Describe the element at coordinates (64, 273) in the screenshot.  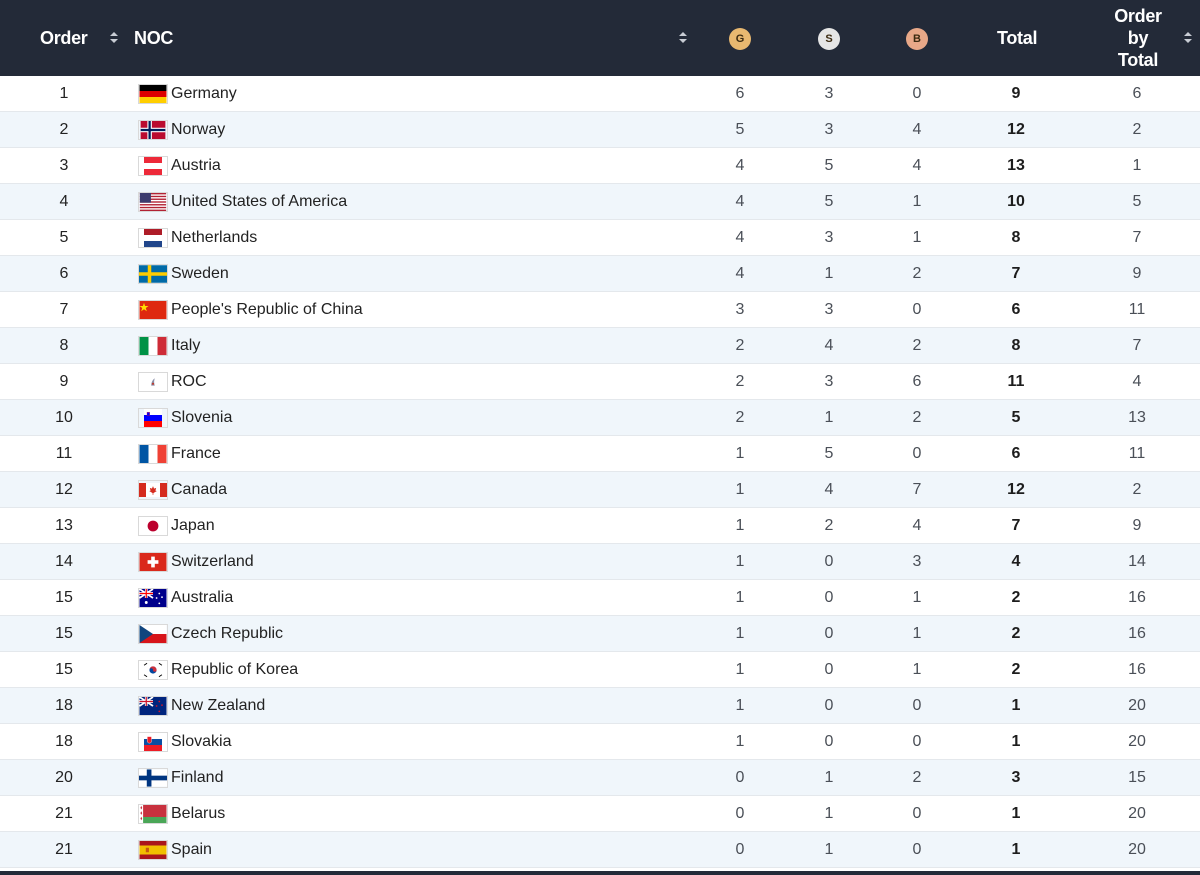
I see `order-cell: 6` at that location.